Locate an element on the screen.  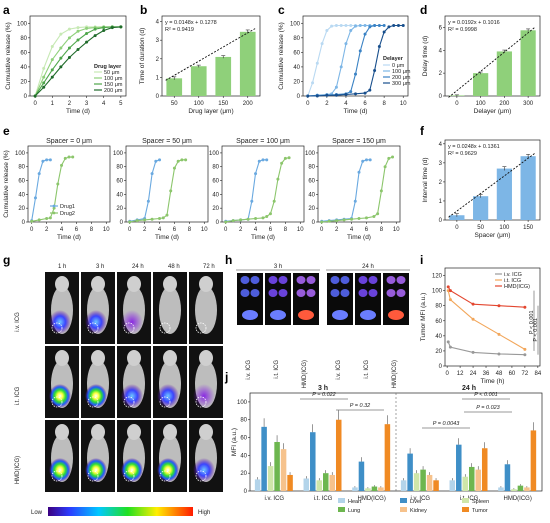
c-ytick-label: 80 is located at coordinates (296, 39).